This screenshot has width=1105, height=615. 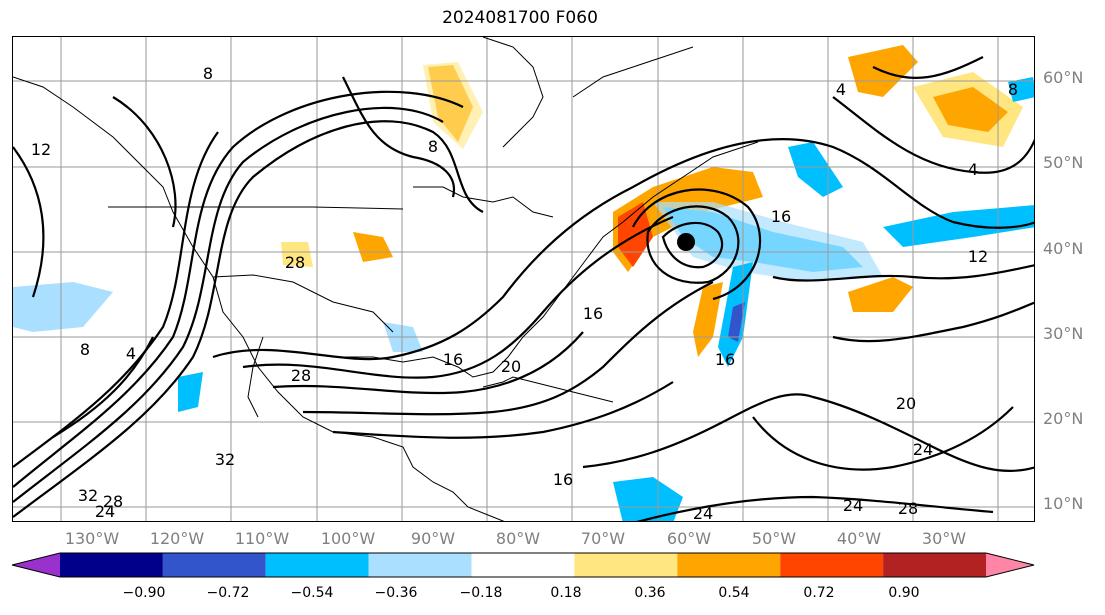 I want to click on colorbar-tick: 0.90, so click(x=903, y=593).